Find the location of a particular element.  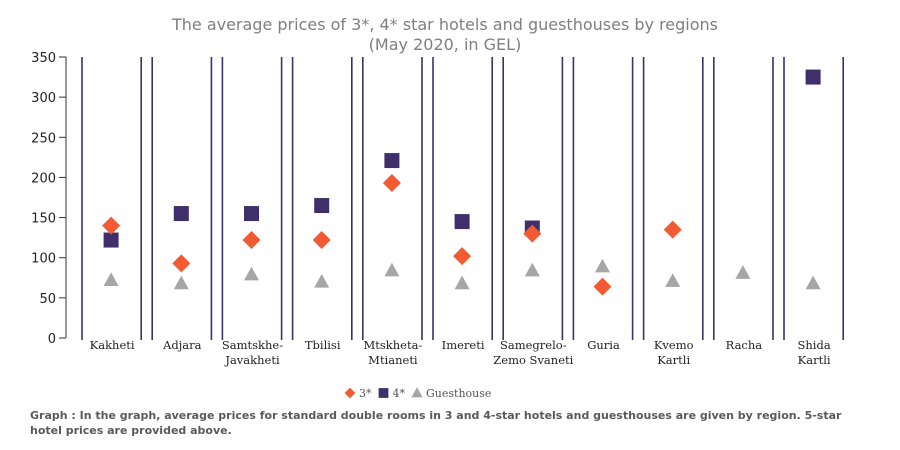

legend-label: 3* is located at coordinates (365, 393).